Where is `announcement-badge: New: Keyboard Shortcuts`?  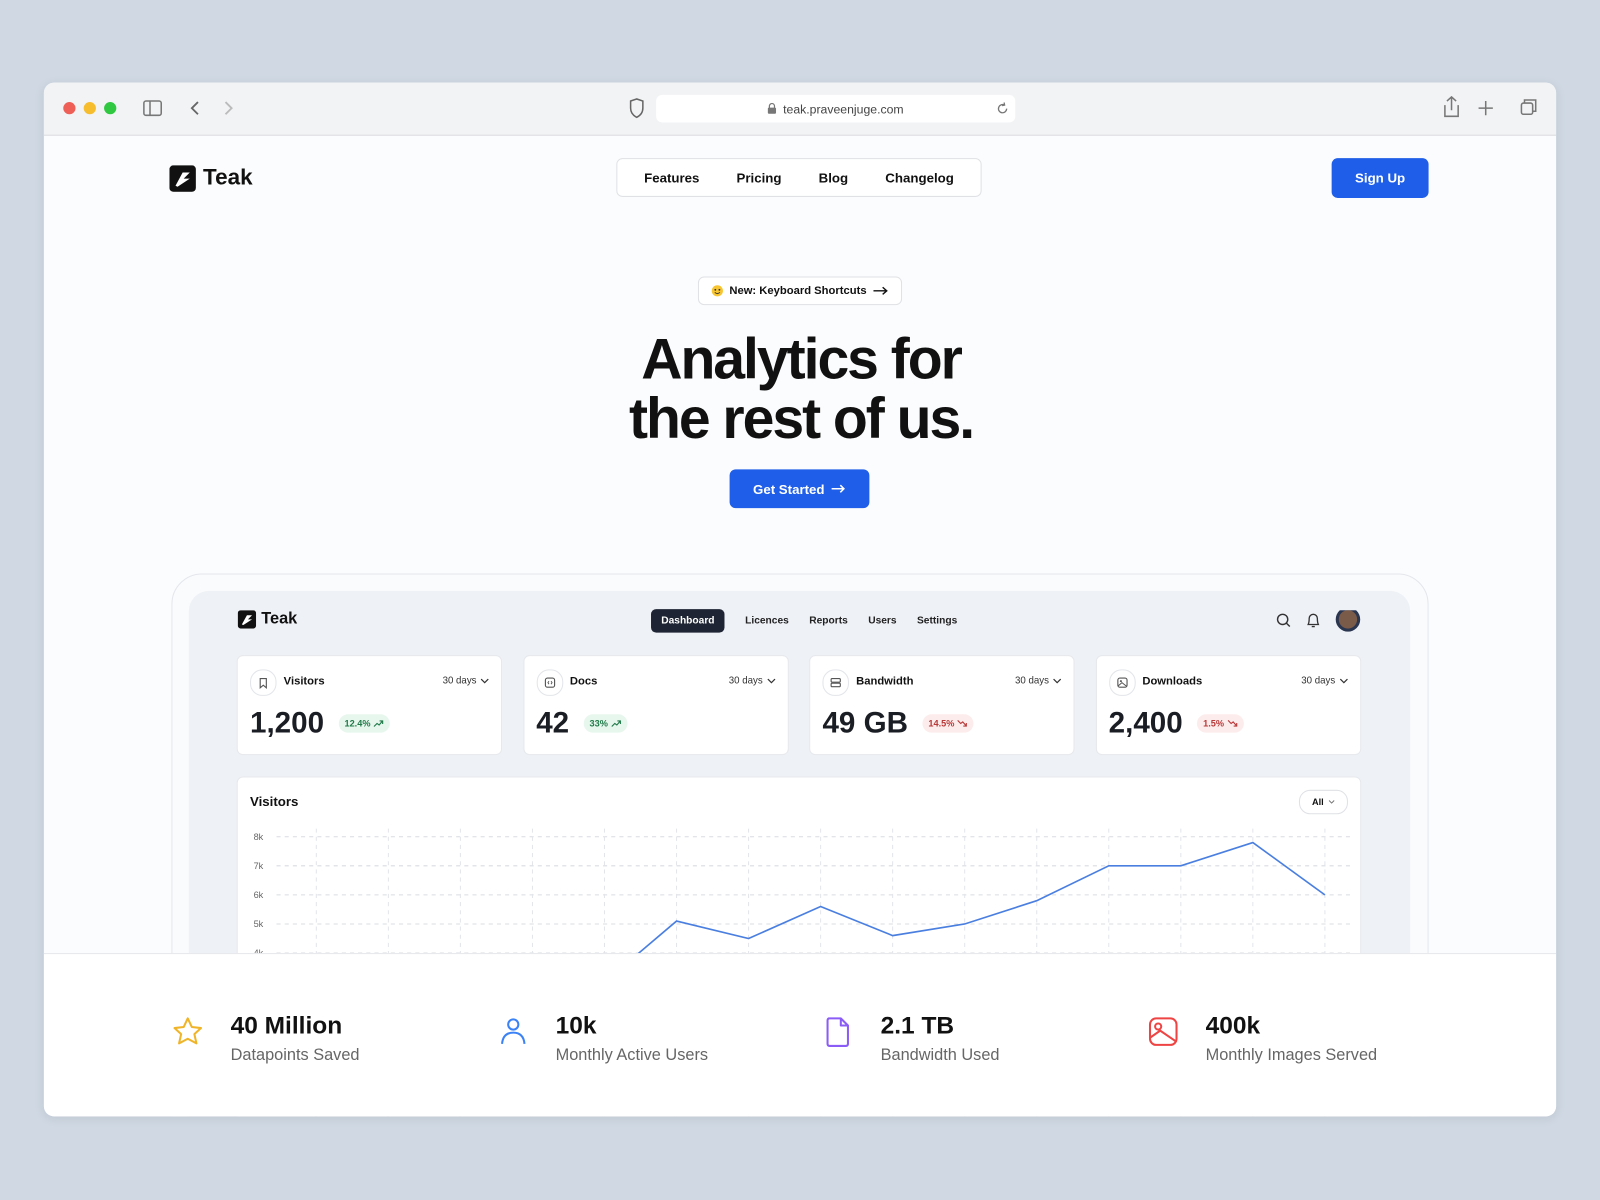
announcement-badge: New: Keyboard Shortcuts is located at coordinates (800, 291).